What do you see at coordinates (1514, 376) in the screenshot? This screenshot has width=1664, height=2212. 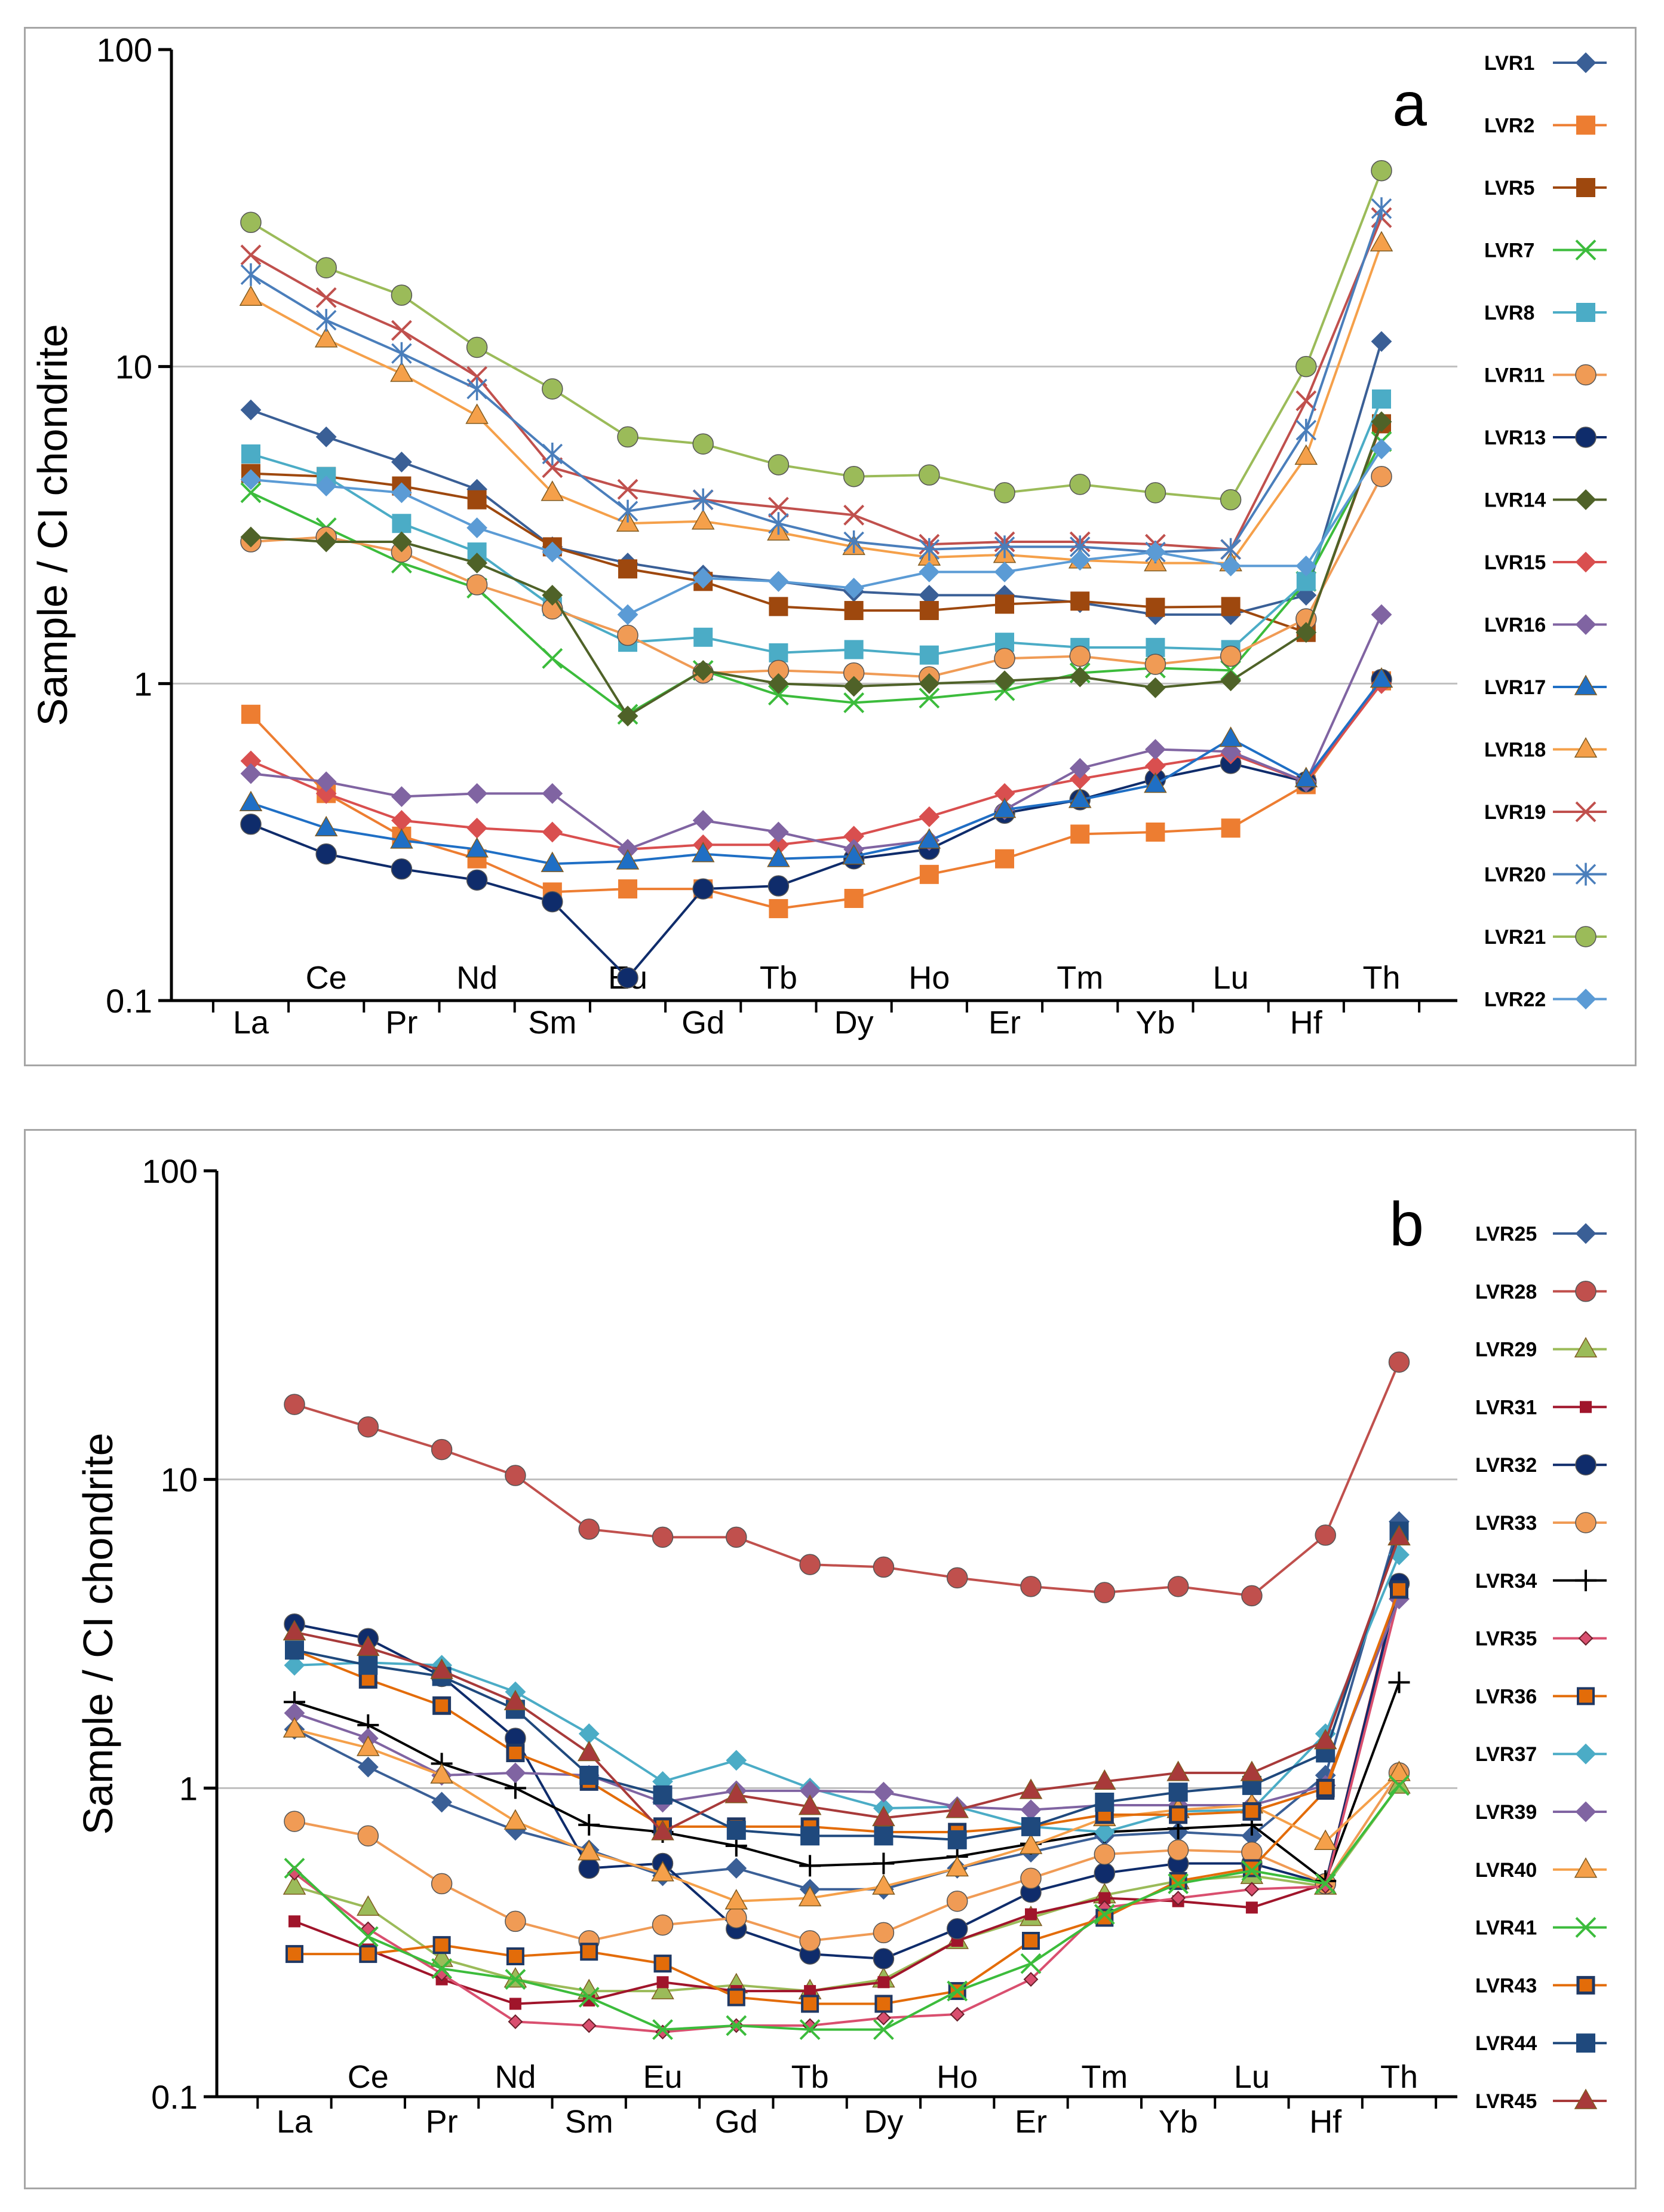 I see `legend-label-LVR11: LVR11` at bounding box center [1514, 376].